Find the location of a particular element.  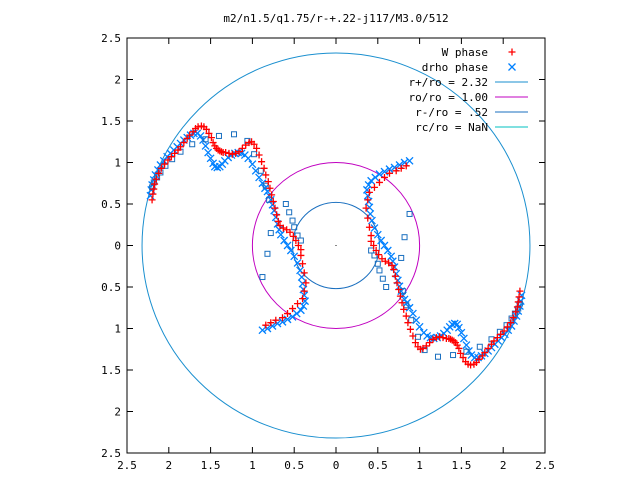

x-tick-label: 0.5 is located at coordinates (378, 465).